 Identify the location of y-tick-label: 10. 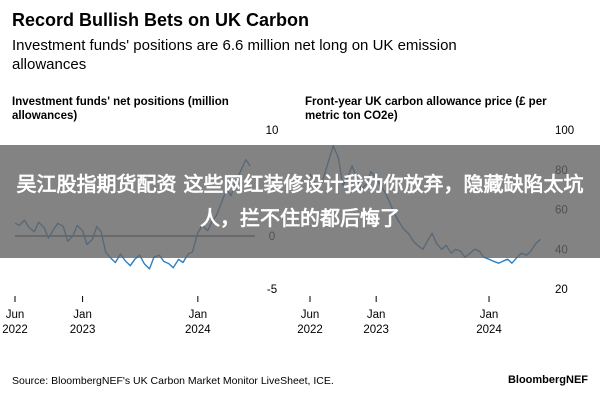
(272, 131).